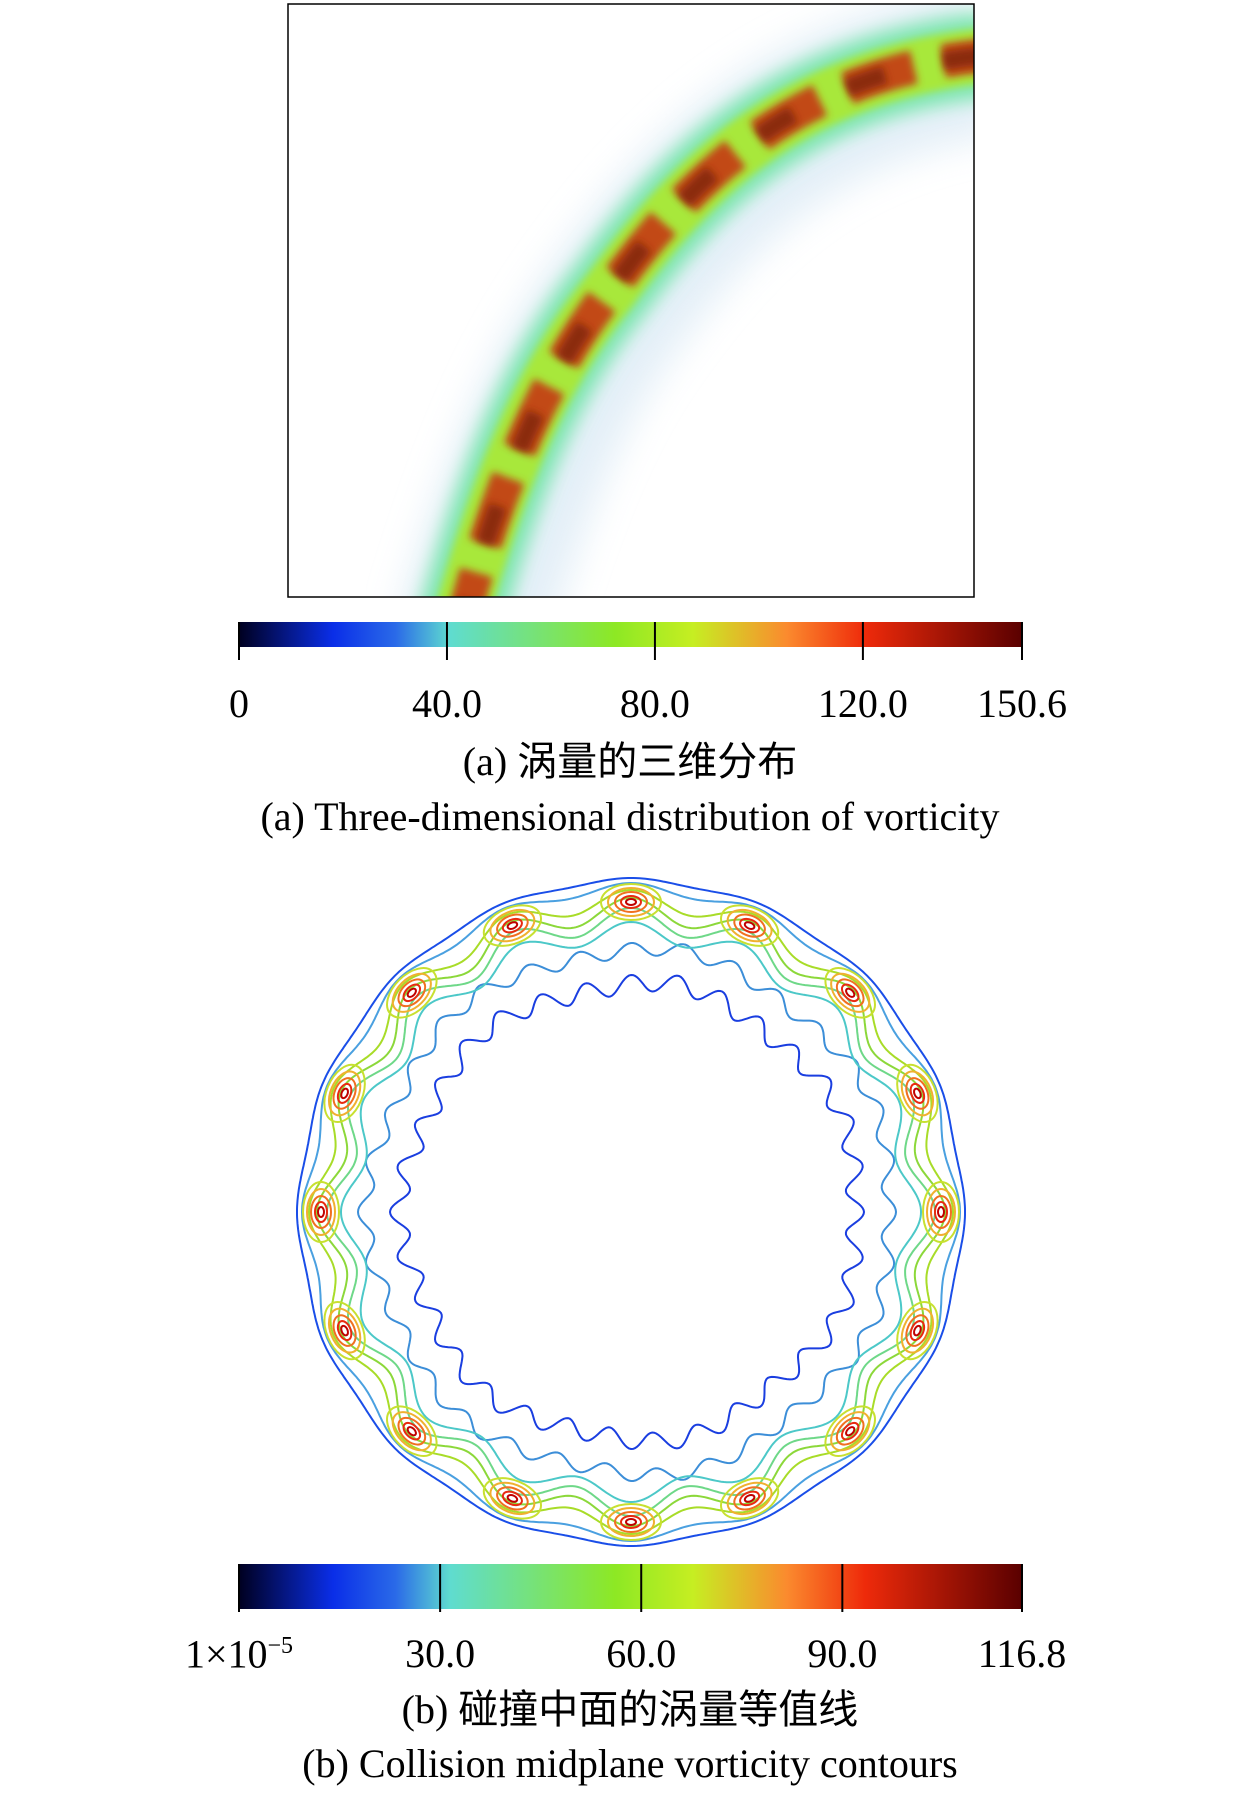  I want to click on colorbar-a-tick-label: 0, so click(239, 703).